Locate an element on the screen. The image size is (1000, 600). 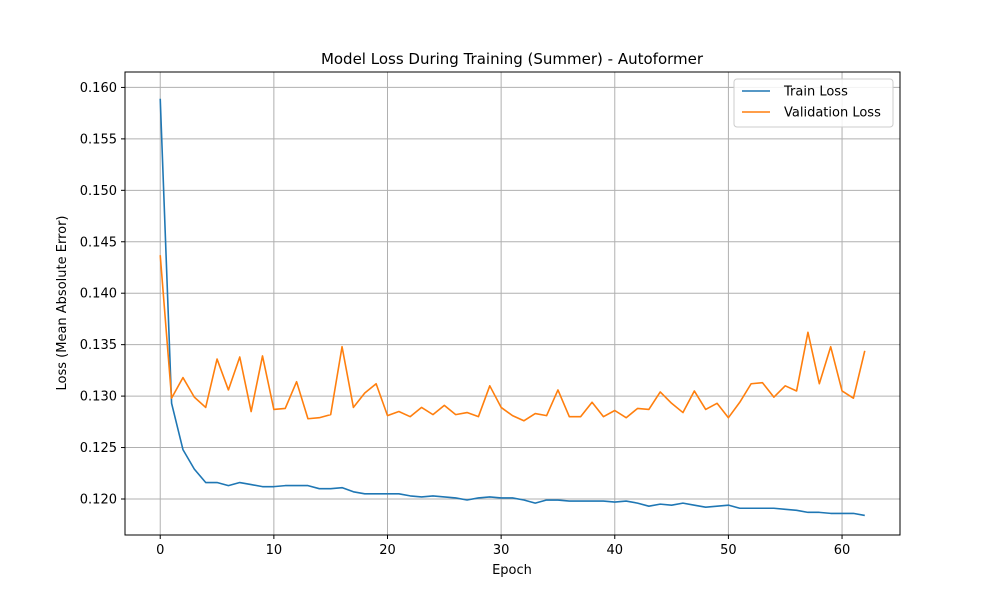
x-axis-label: Epoch is located at coordinates (512, 570).